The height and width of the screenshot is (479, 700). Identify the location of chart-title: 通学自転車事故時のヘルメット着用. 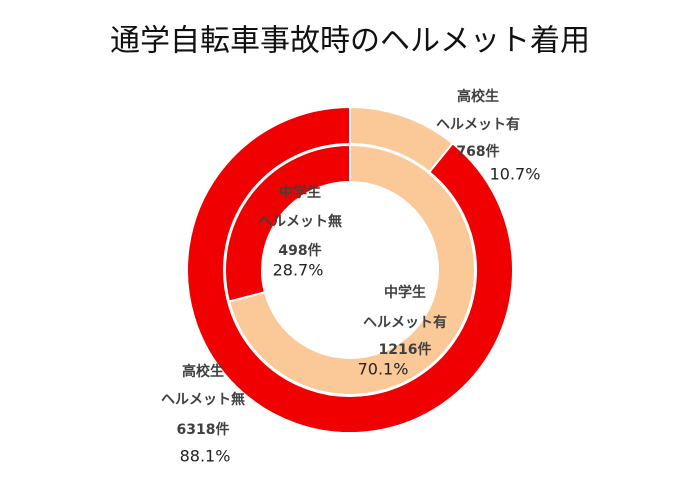
(350, 41).